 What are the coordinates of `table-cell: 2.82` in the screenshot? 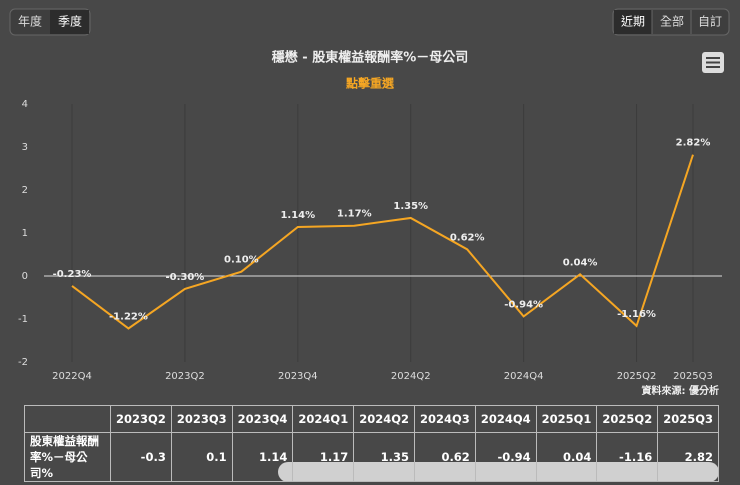 It's located at (688, 457).